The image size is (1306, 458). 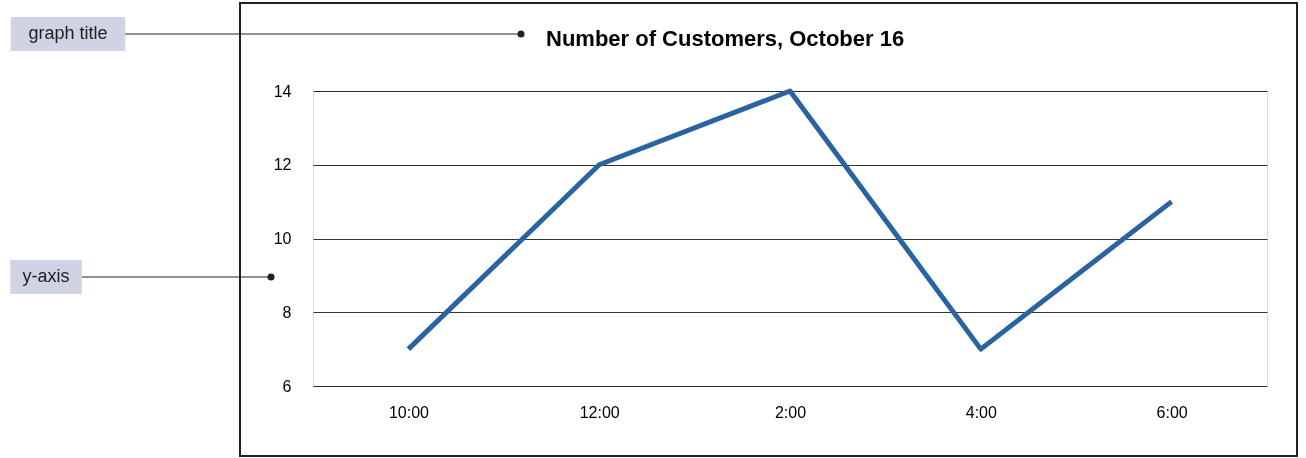 I want to click on chart-title: Number of Customers, October 16, so click(x=725, y=38).